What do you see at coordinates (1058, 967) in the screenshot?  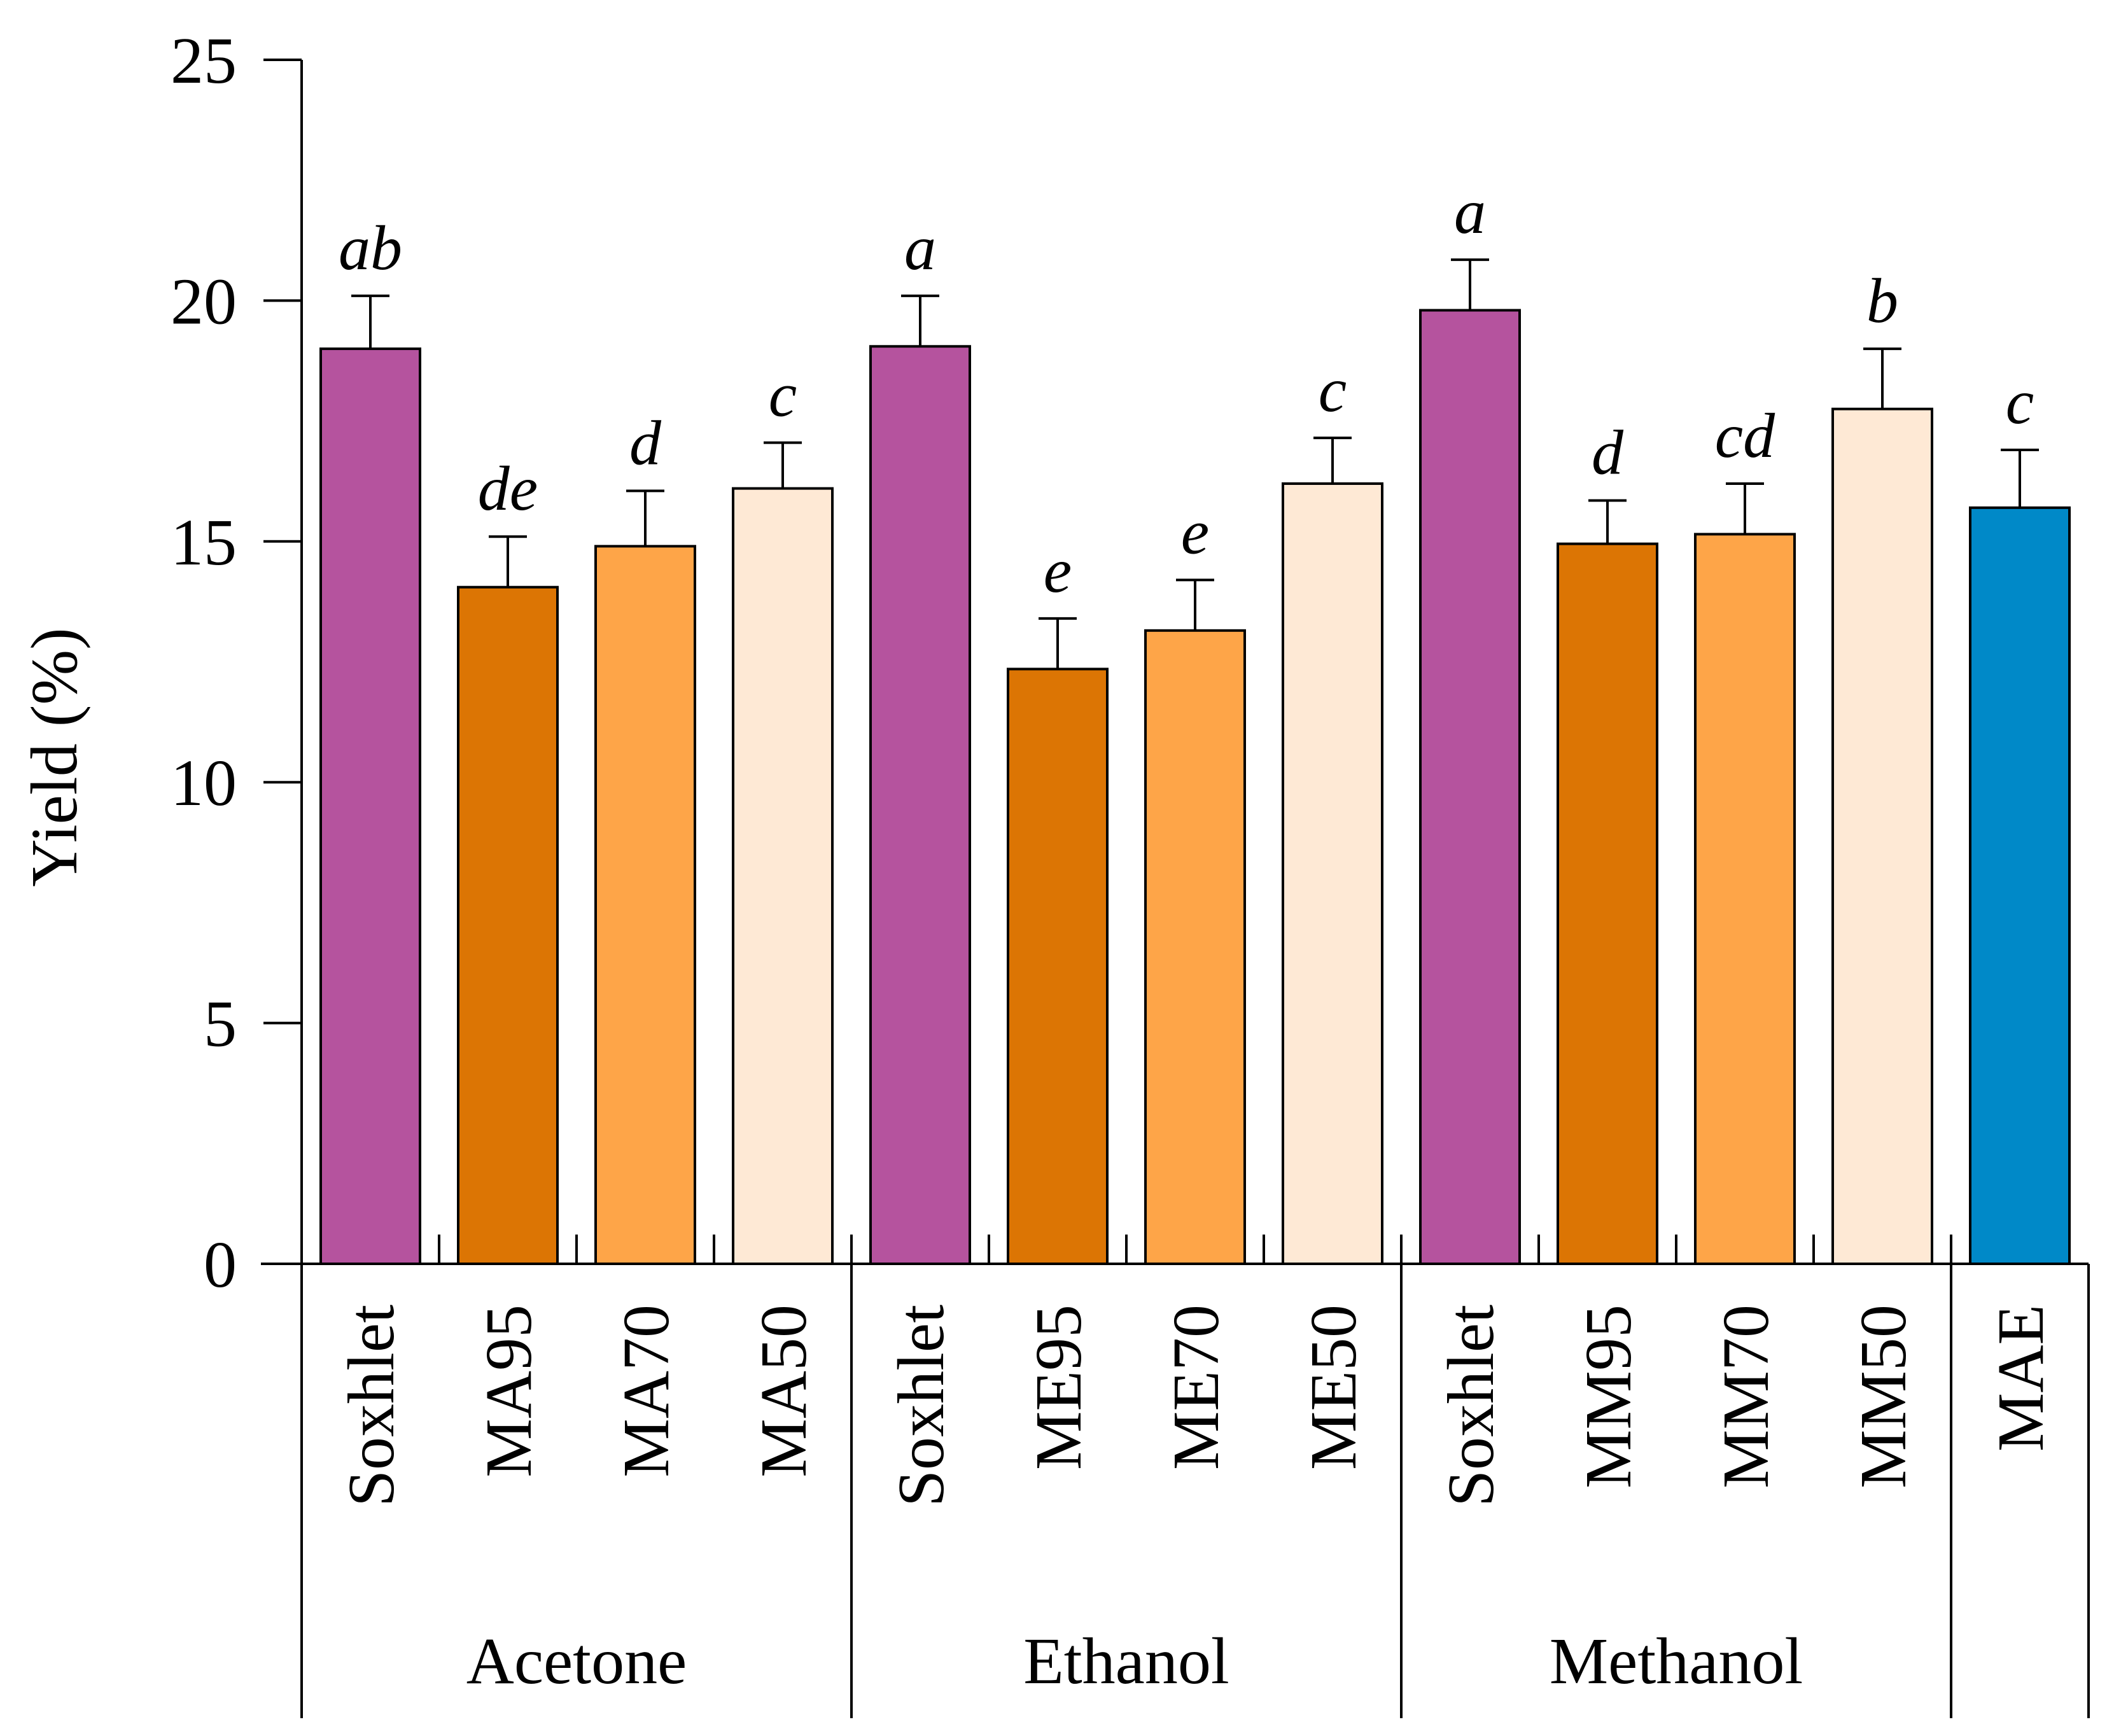 I see `bar-me95` at bounding box center [1058, 967].